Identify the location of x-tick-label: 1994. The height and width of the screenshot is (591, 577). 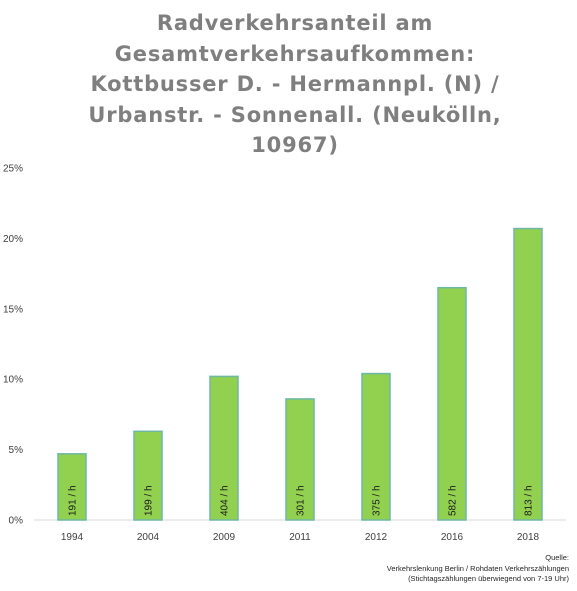
(72, 537).